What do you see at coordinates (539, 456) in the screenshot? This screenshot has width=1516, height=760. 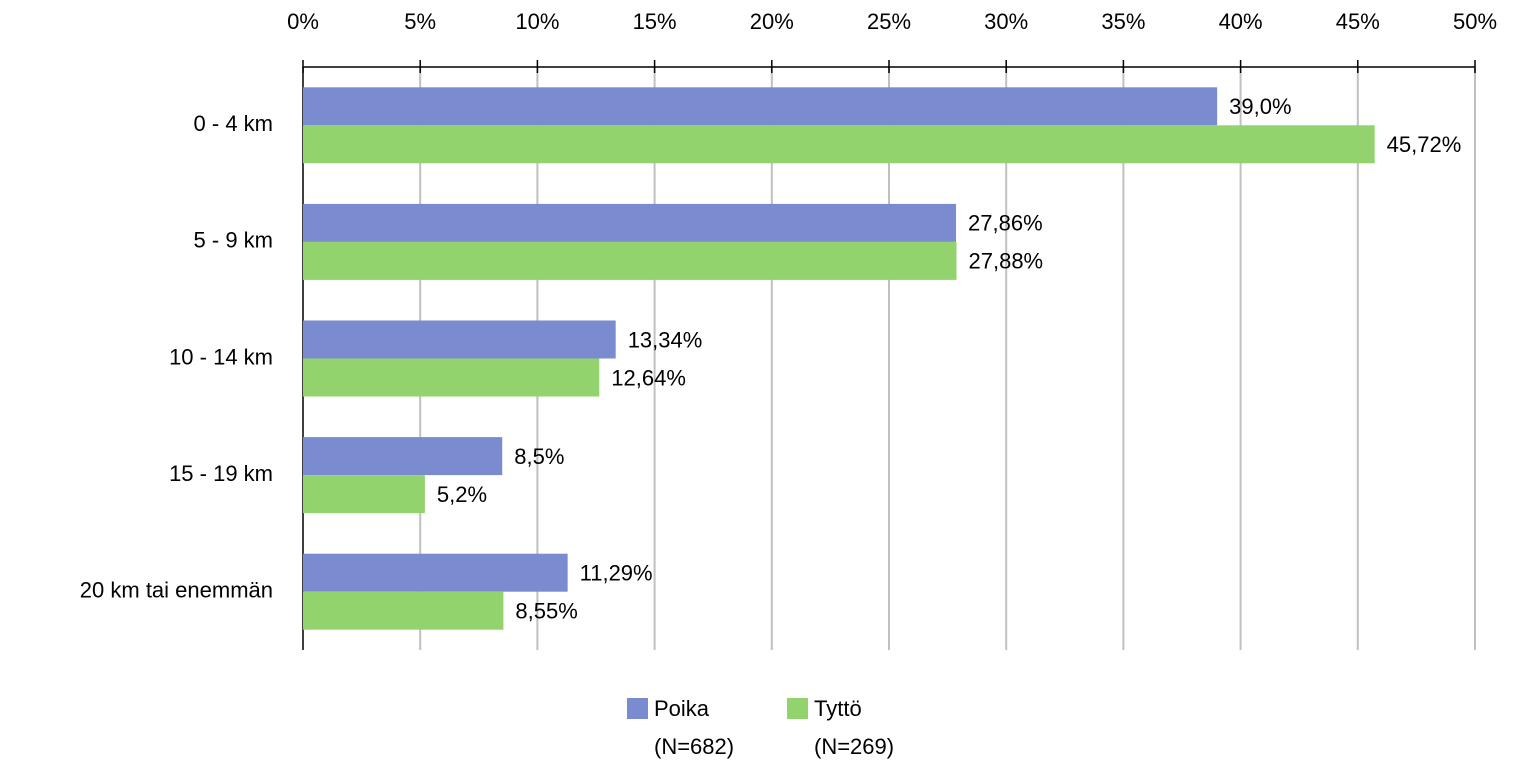 I see `data-label: 8,5%` at bounding box center [539, 456].